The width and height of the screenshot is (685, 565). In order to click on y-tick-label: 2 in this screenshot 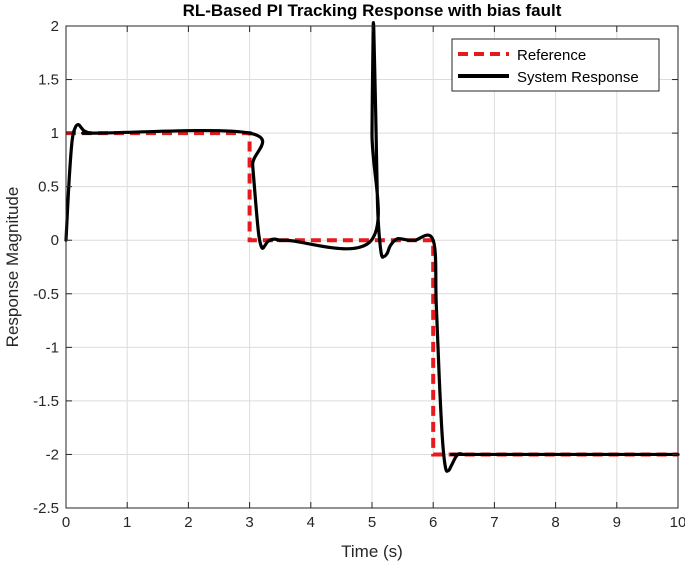, I will do `click(55, 26)`.